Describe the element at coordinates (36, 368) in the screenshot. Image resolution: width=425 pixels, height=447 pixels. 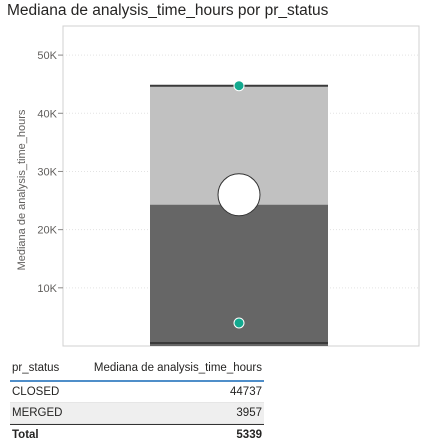
I see `column-header-pr-status: pr_status` at that location.